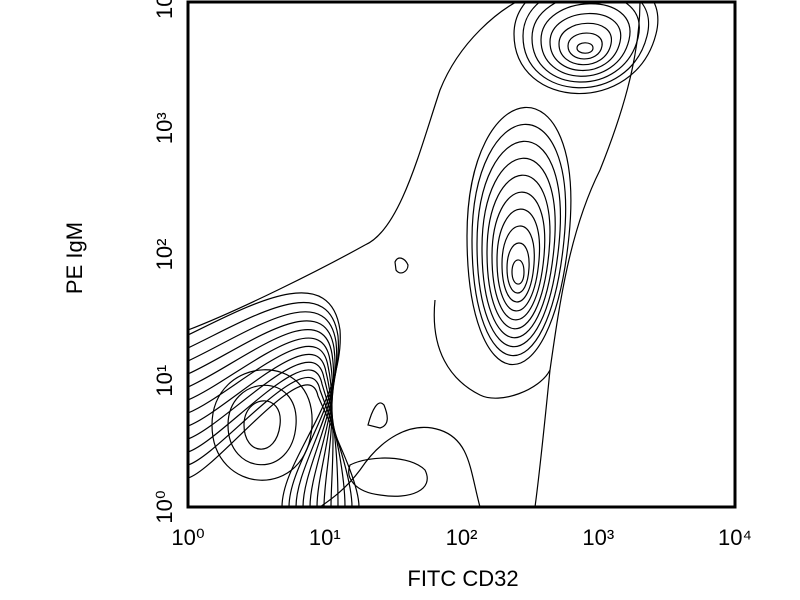 The image size is (800, 600). Describe the element at coordinates (164, 128) in the screenshot. I see `y-tick-label: 10³` at that location.